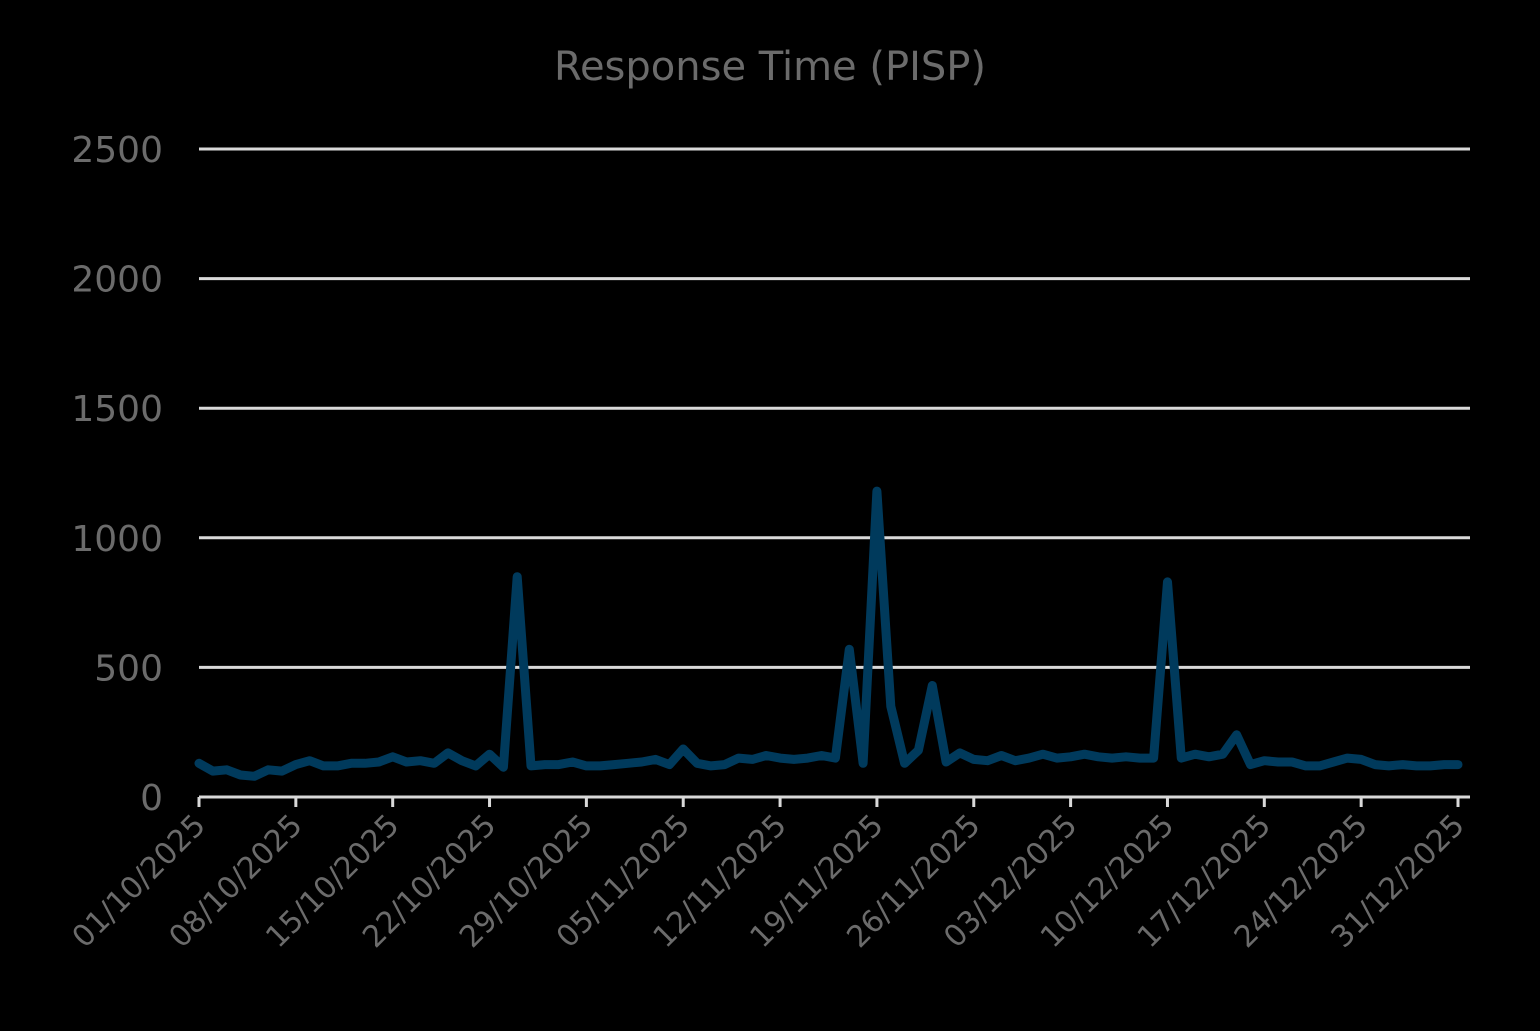 The width and height of the screenshot is (1540, 1031). What do you see at coordinates (117, 280) in the screenshot?
I see `y-tick-label: 2000` at bounding box center [117, 280].